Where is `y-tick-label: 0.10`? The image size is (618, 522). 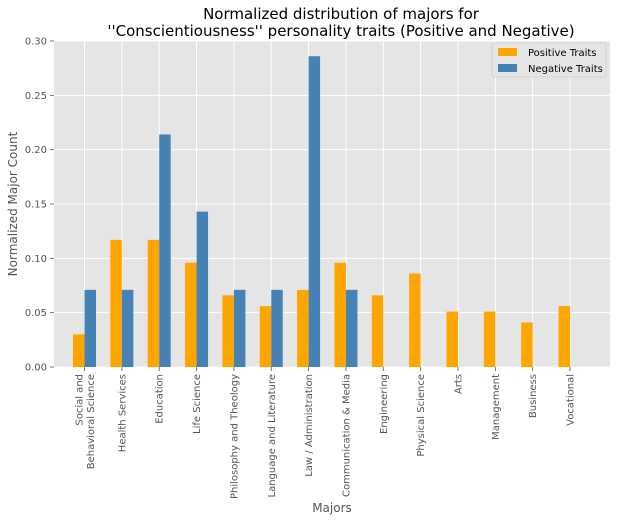 y-tick-label: 0.10 is located at coordinates (36, 259).